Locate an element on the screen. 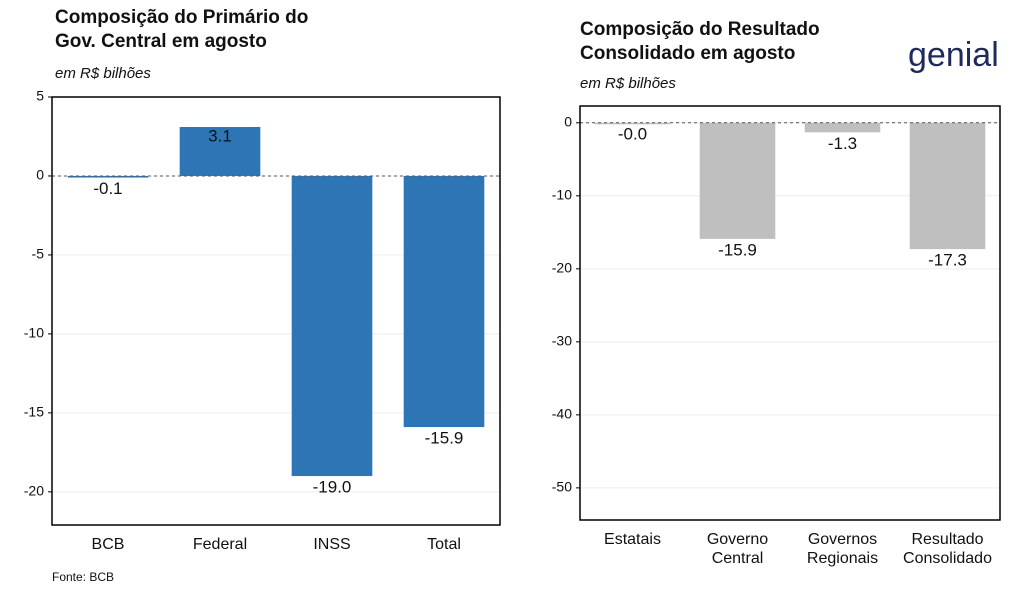 The height and width of the screenshot is (597, 1024). chart-title: Composição do Primário do is located at coordinates (181, 17).